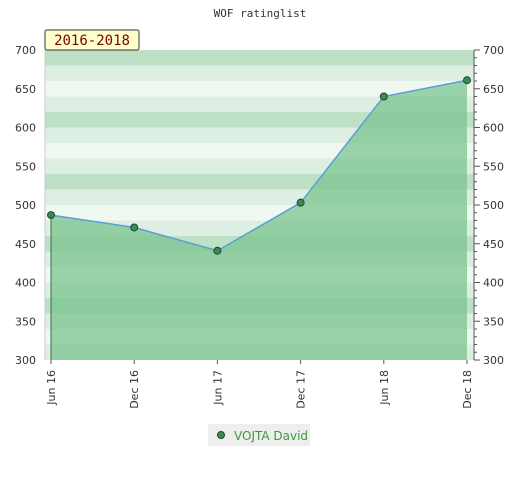  Describe the element at coordinates (25, 50) in the screenshot. I see `y-tick-label-left: 700` at that location.